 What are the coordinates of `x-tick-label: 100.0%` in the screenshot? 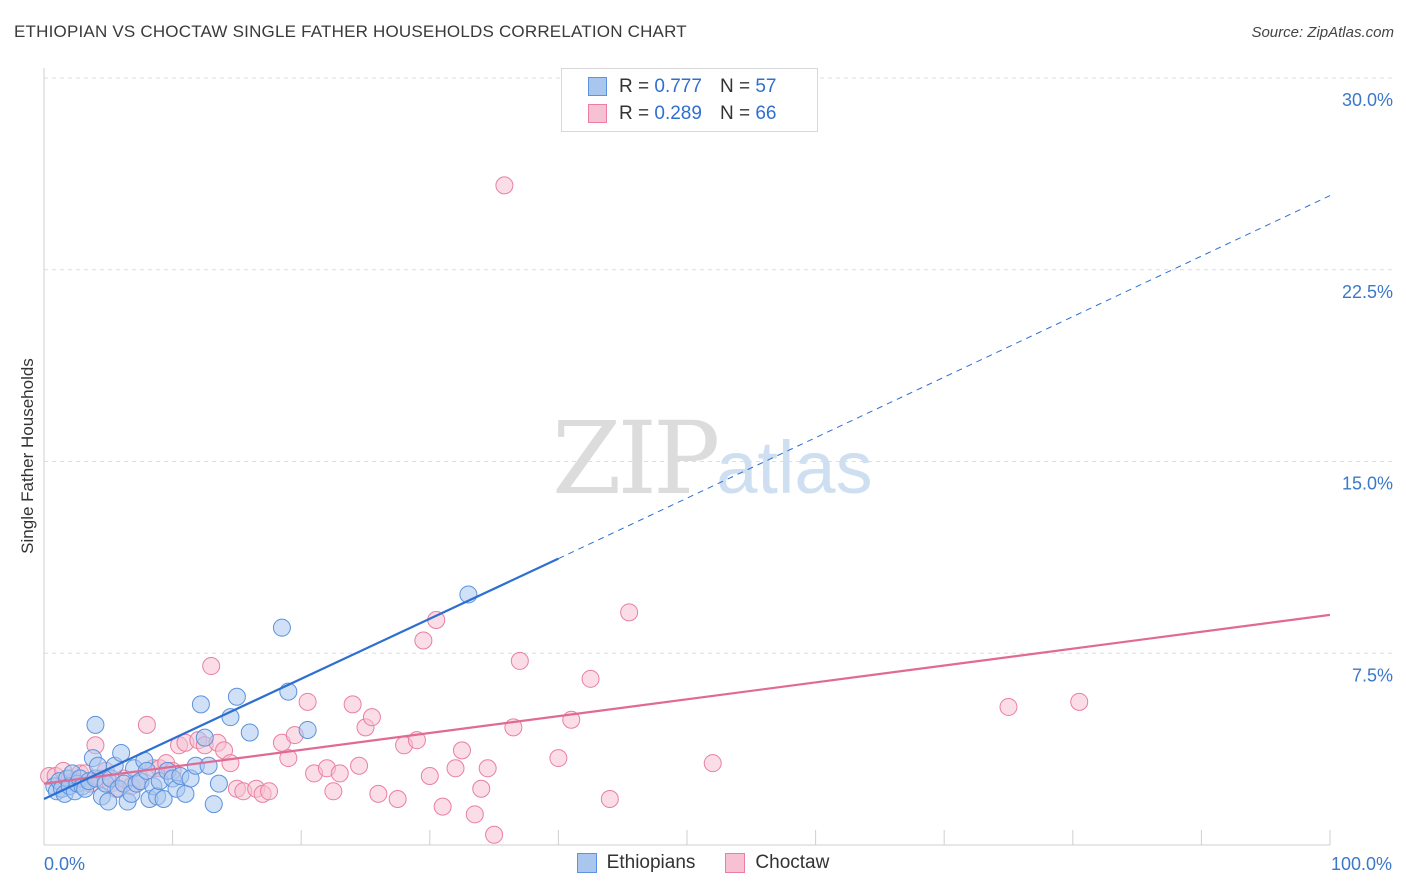 It's located at (1361, 864).